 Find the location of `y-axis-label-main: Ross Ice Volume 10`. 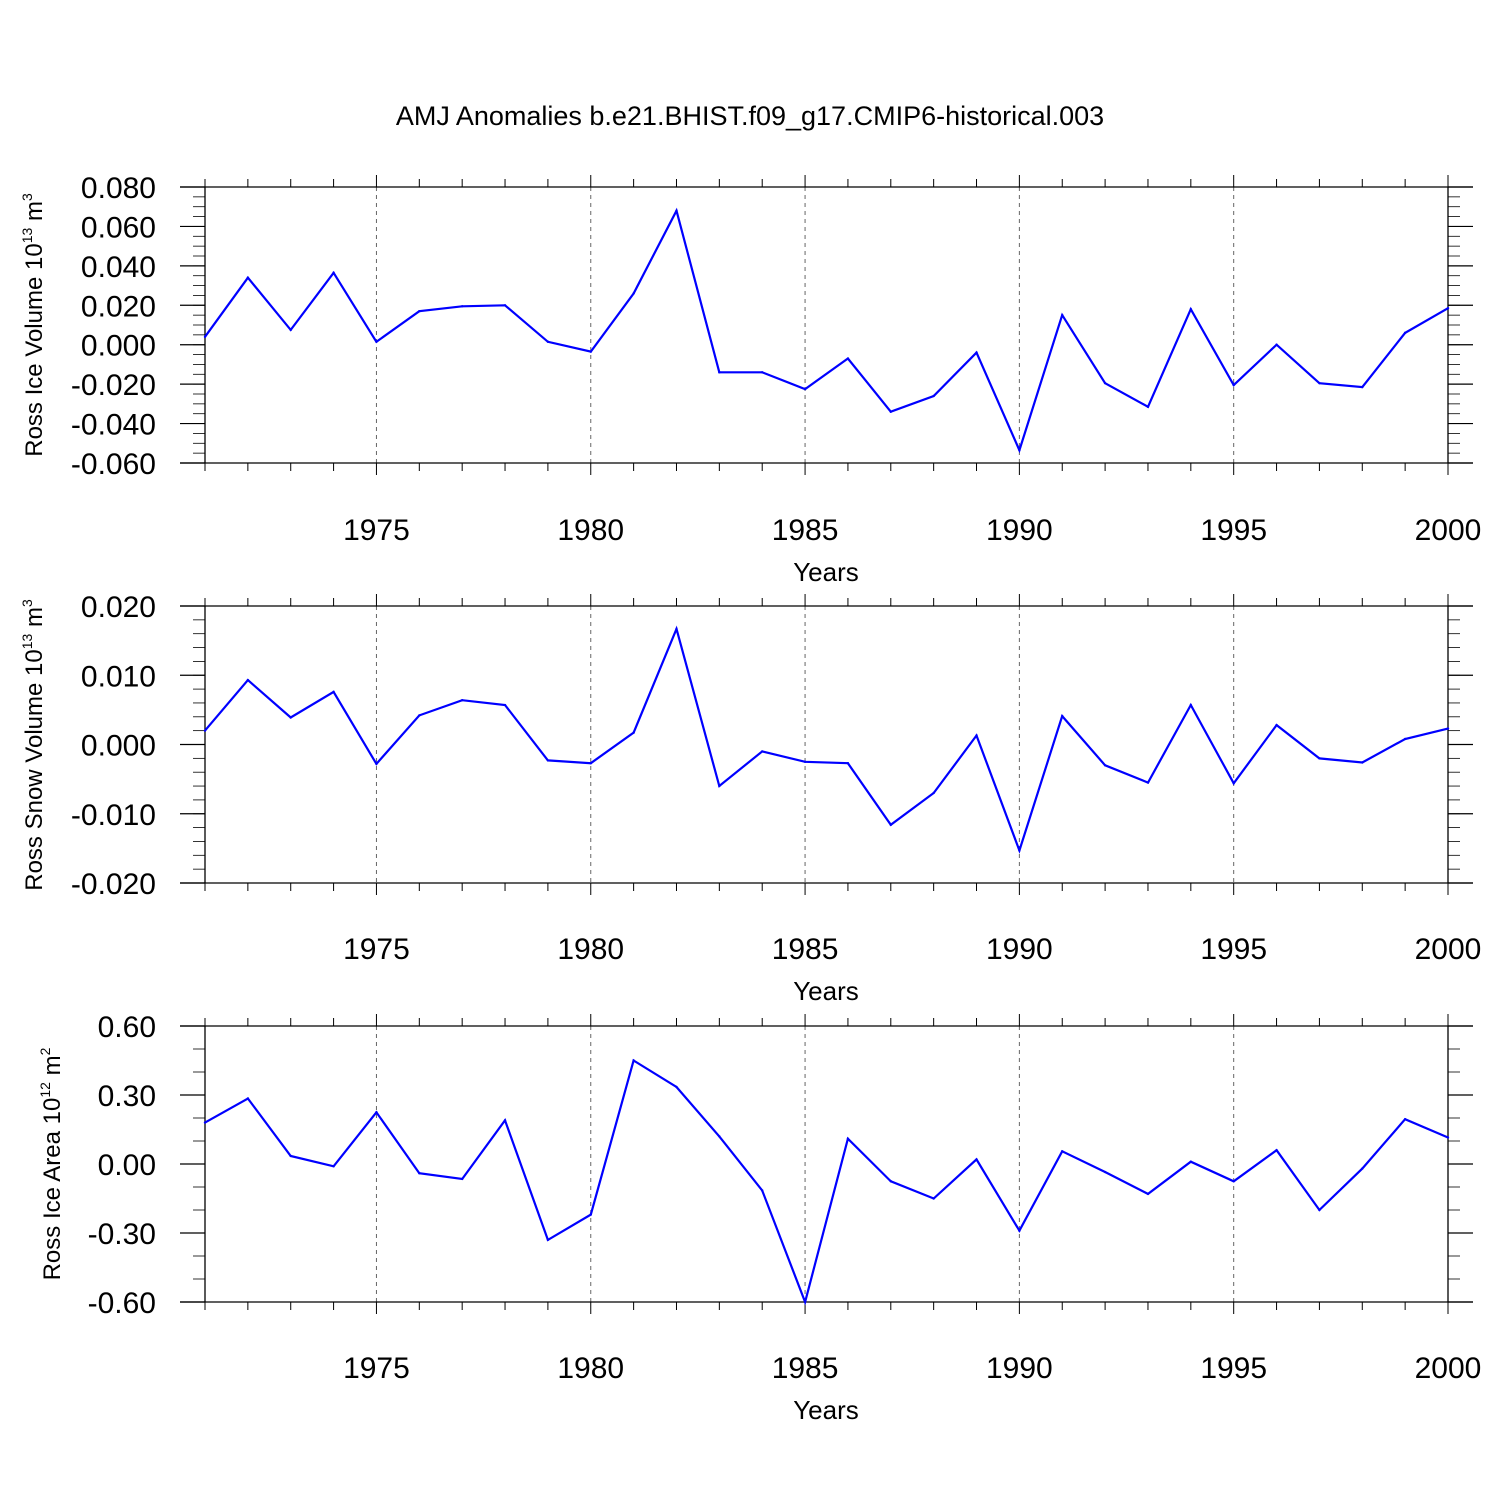

y-axis-label-main: Ross Ice Volume 10 is located at coordinates (34, 349).